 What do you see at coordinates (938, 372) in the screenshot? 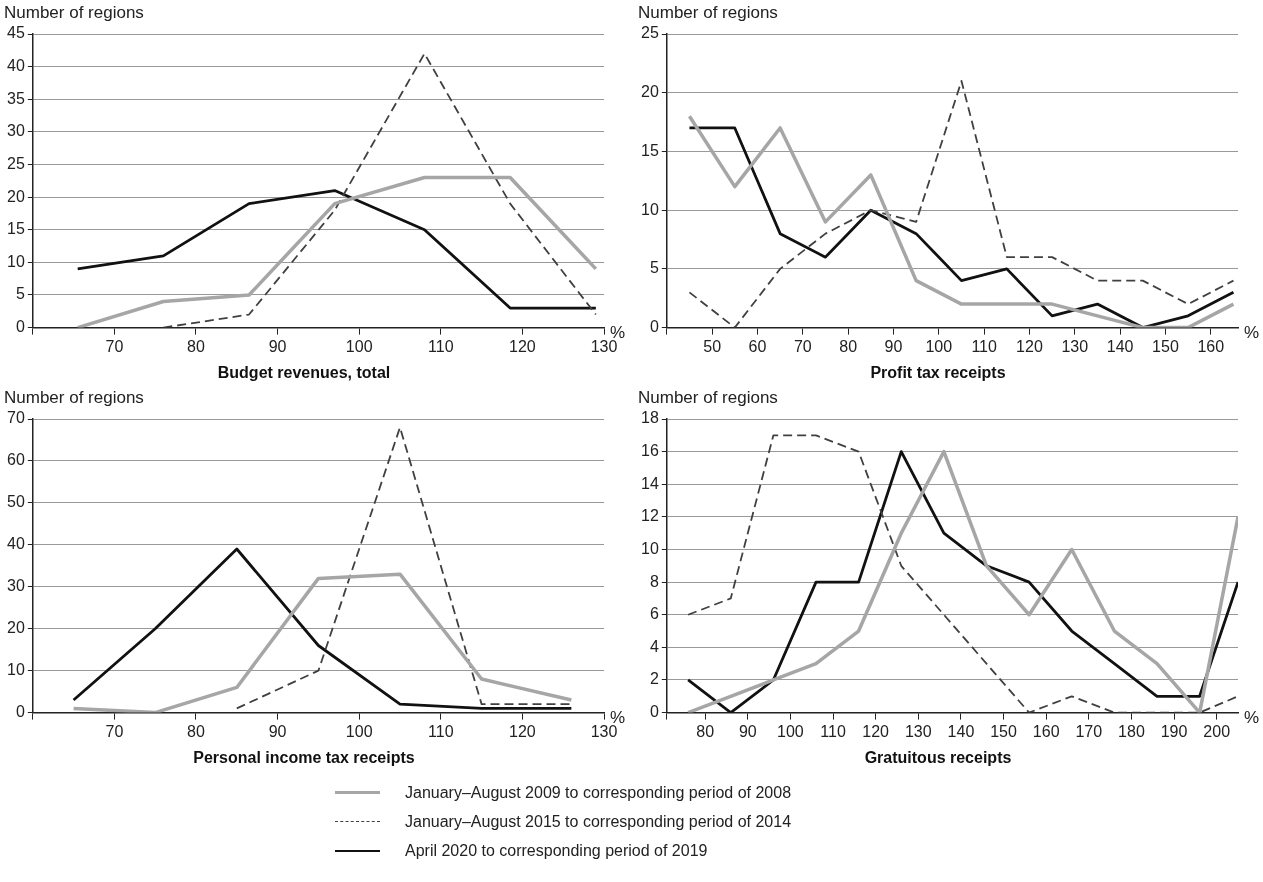
I see `text: Profit tax receipts` at bounding box center [938, 372].